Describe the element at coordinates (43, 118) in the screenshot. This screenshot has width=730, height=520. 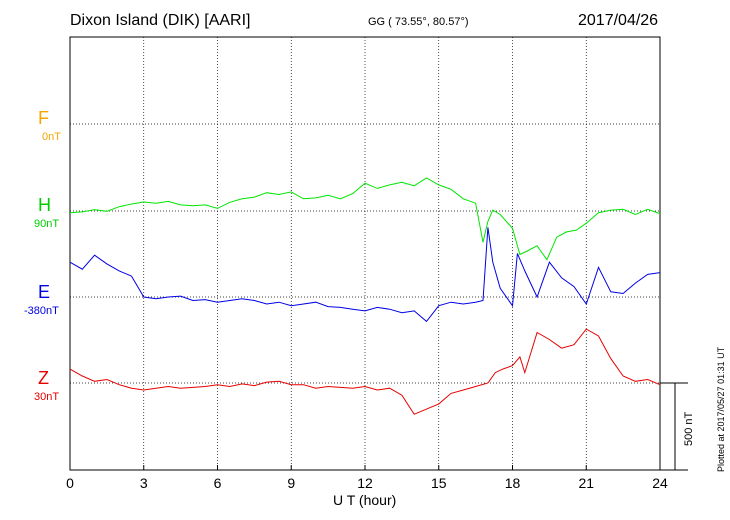
I see `channel-f-label: F` at that location.